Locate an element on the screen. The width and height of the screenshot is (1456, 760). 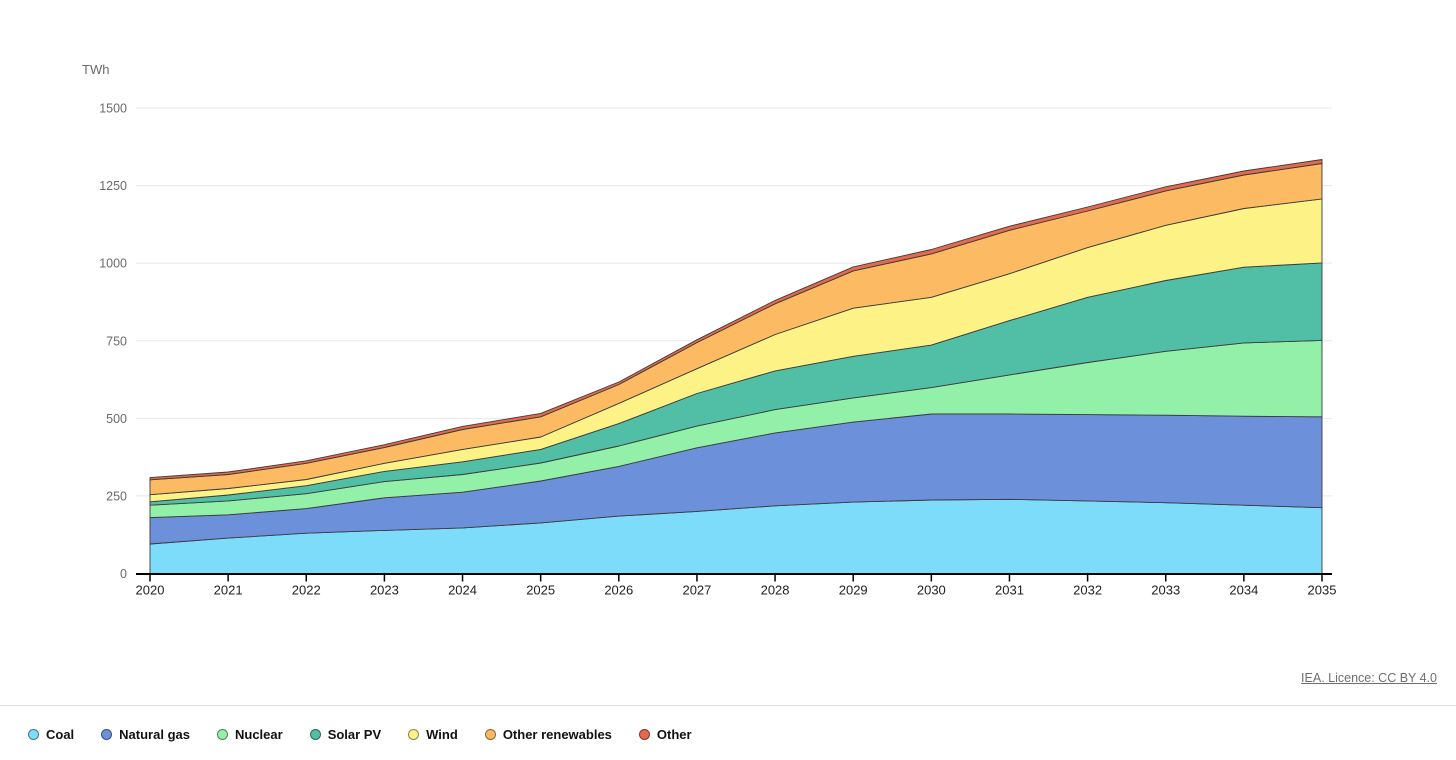
y-tick-label: 750 is located at coordinates (116, 341).